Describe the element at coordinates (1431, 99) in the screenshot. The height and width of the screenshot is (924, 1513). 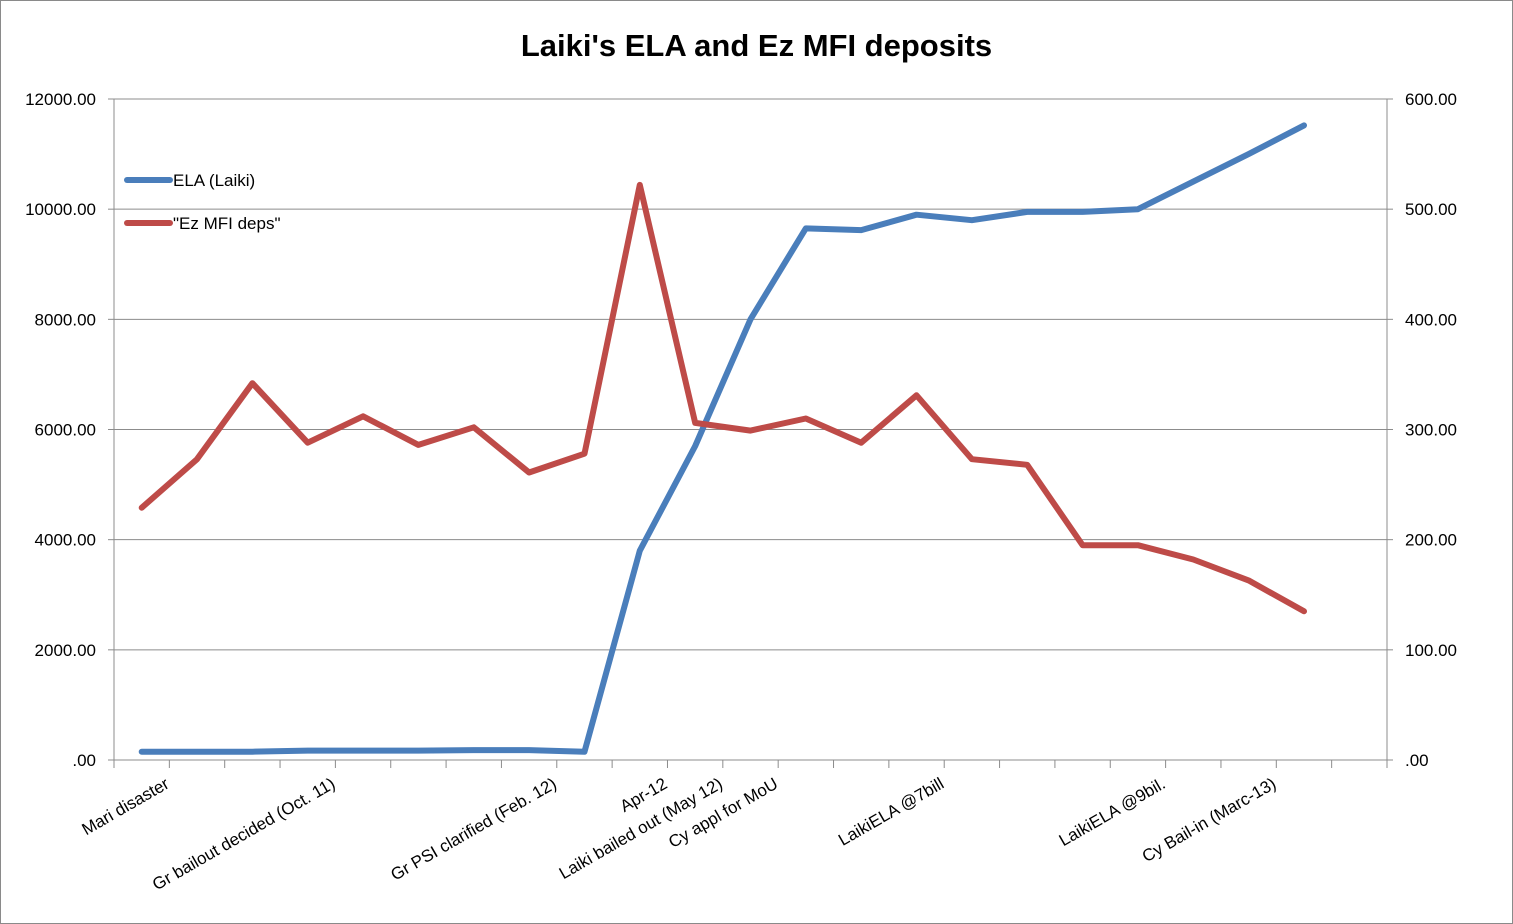
I see `right-tick-label: 600.00` at that location.